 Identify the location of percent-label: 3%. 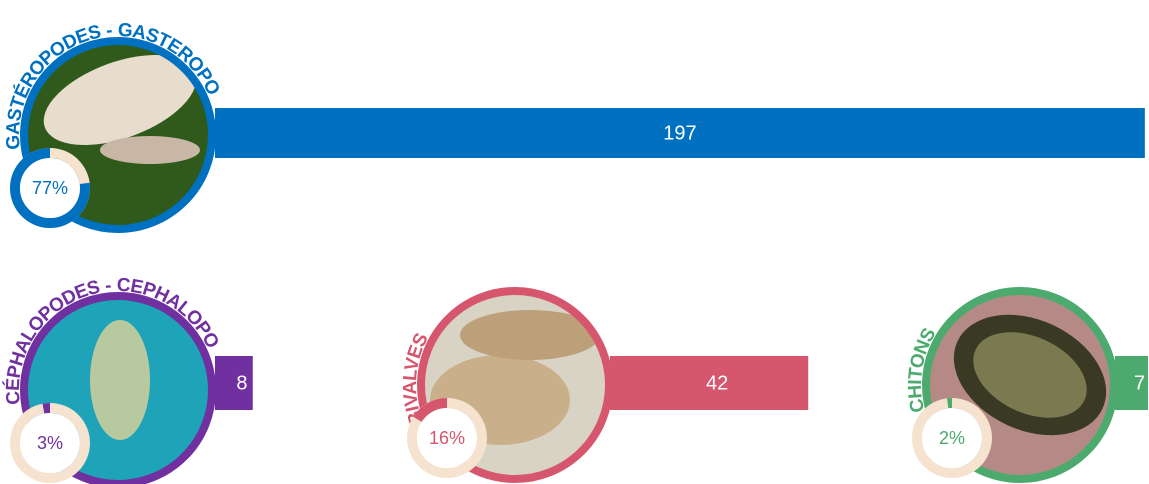
(50, 443).